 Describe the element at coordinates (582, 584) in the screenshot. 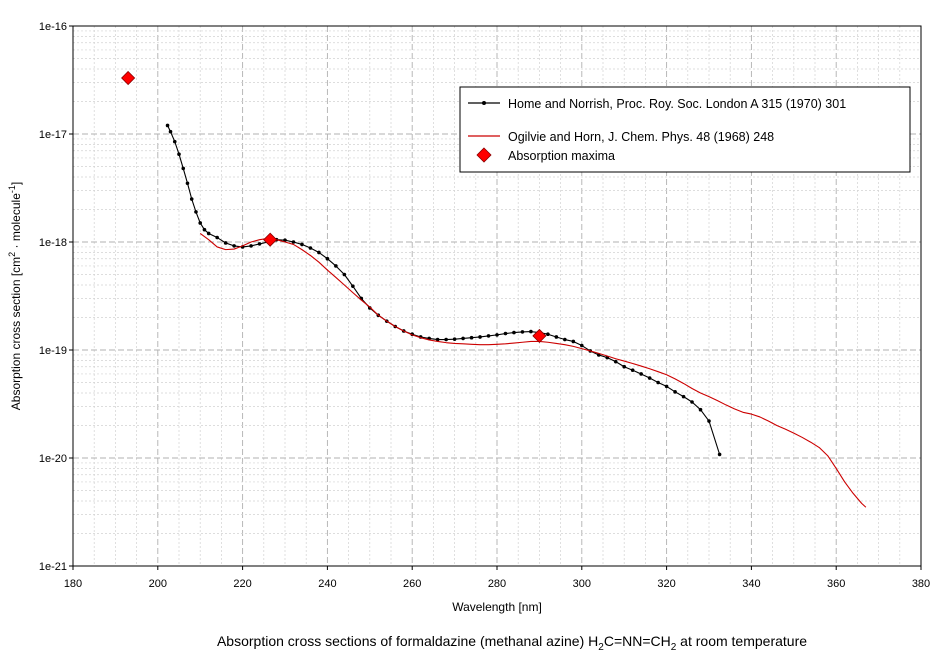

I see `x-tick-label: 300` at that location.